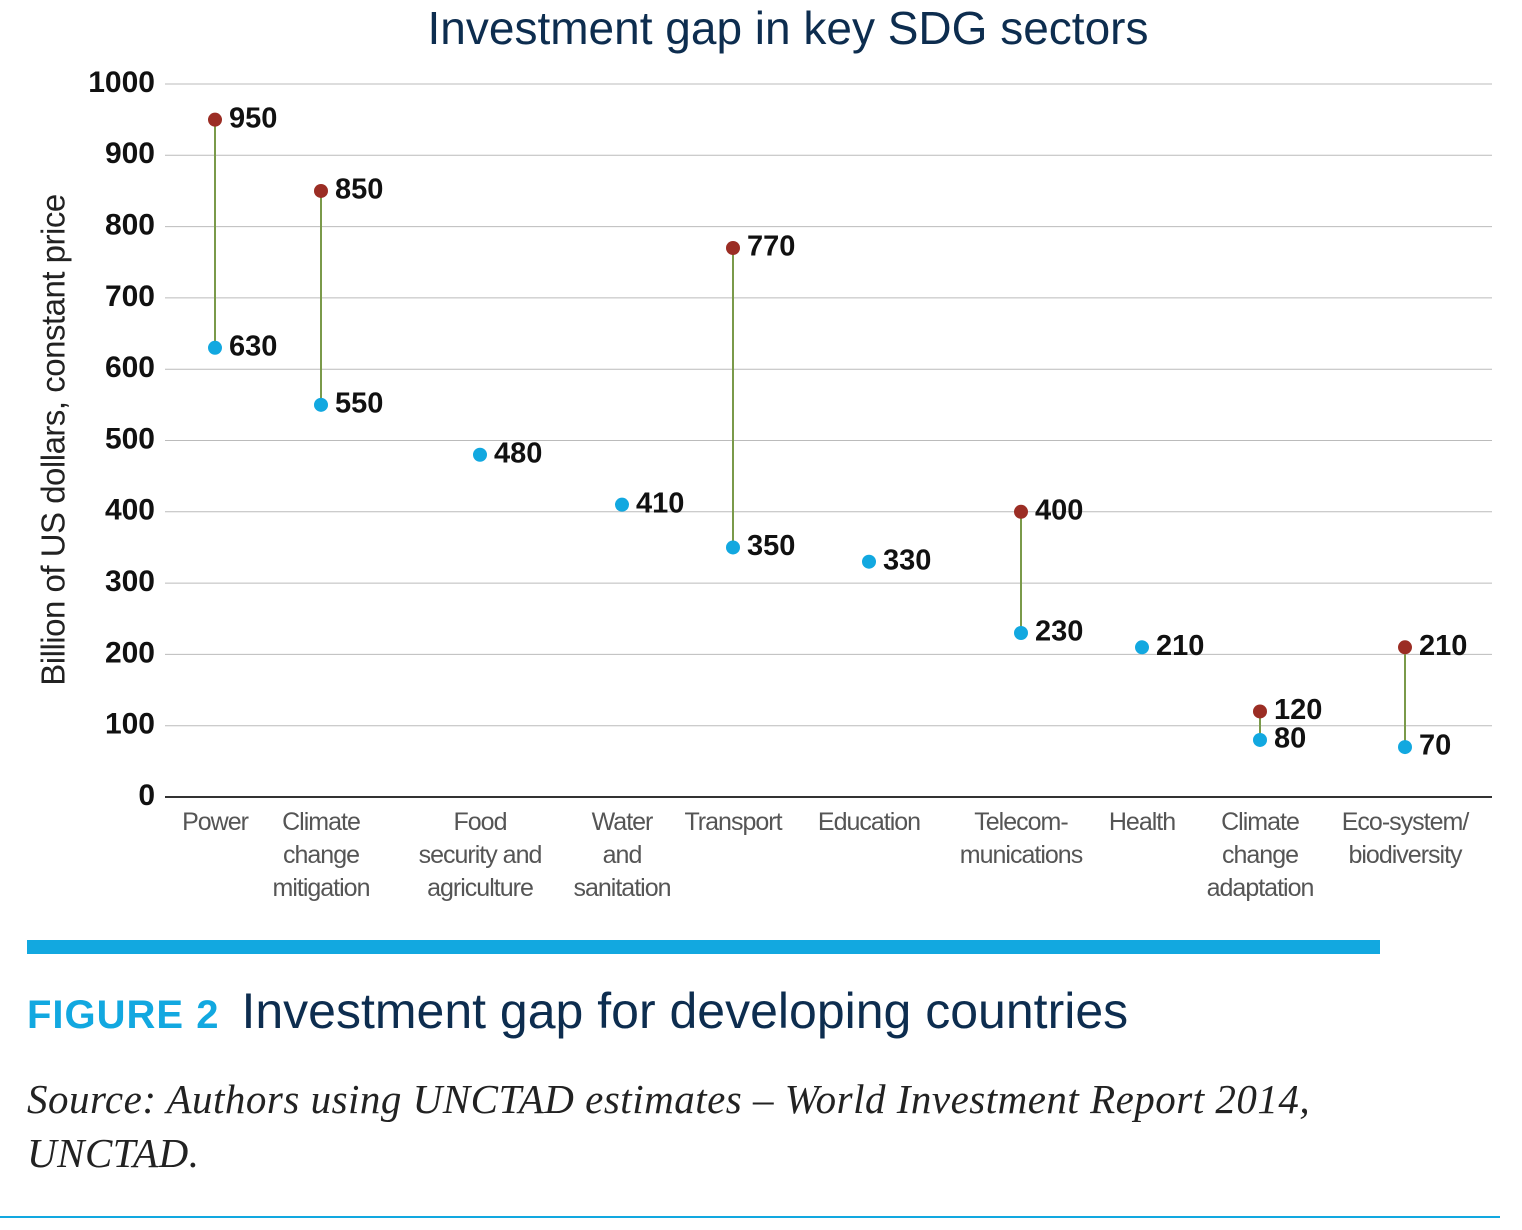 The width and height of the screenshot is (1522, 1230). What do you see at coordinates (1260, 855) in the screenshot?
I see `x-tick-label: Climate change adaptation` at bounding box center [1260, 855].